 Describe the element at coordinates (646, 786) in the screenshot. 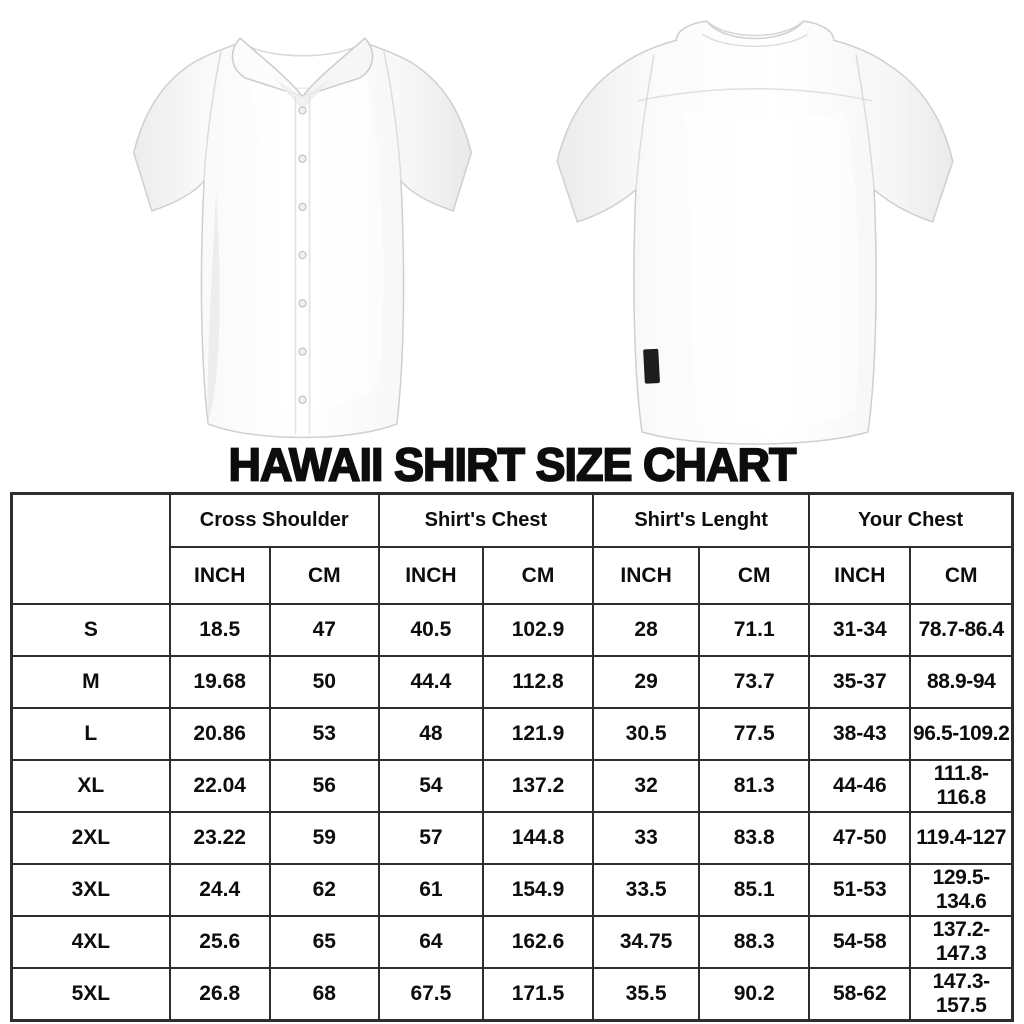

I see `value-cell: 32` at that location.